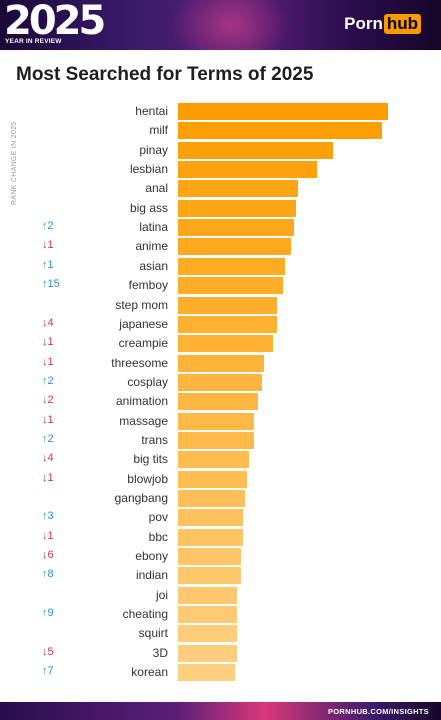 Image resolution: width=441 pixels, height=720 pixels. I want to click on chart-row: ↓2 animation, so click(220, 401).